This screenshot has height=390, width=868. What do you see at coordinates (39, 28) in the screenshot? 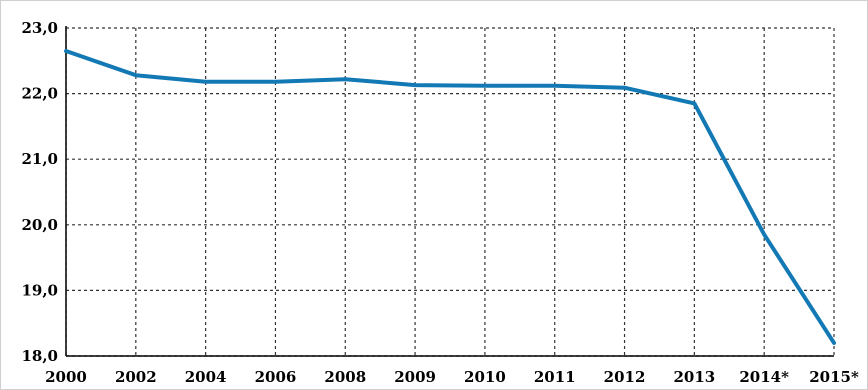
I see `y-tick-label: 23,0` at bounding box center [39, 28].